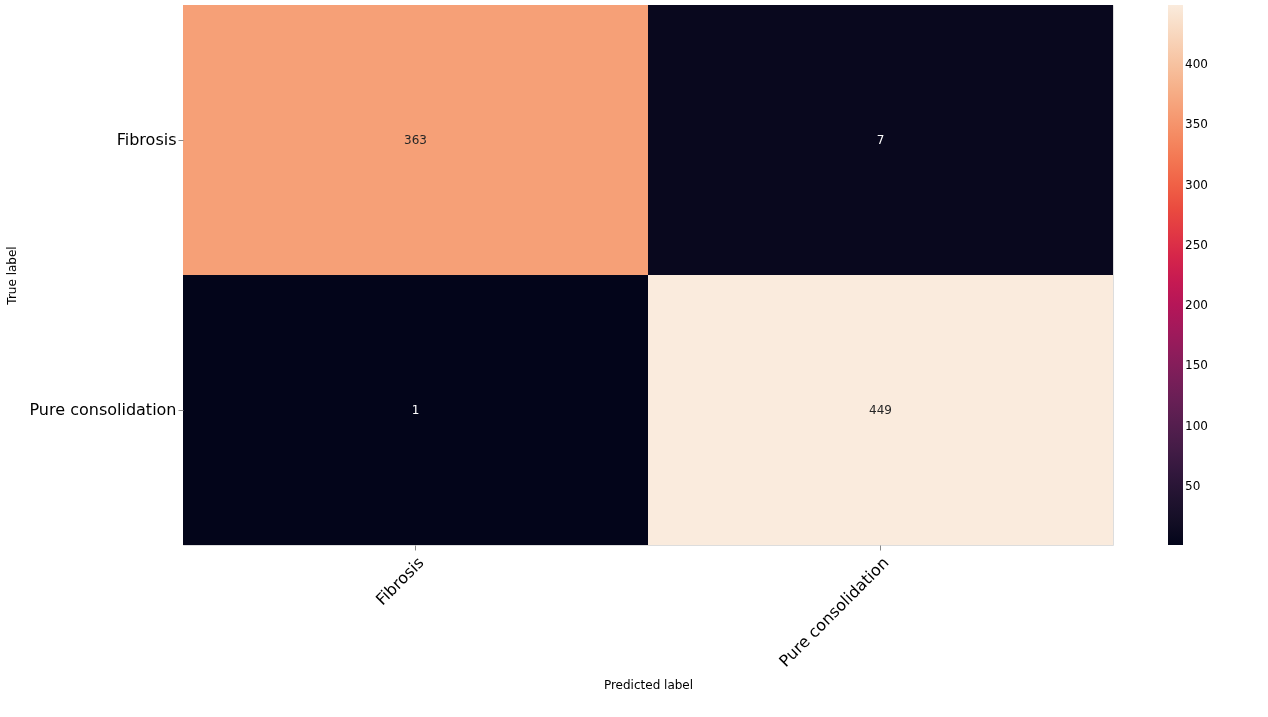  Describe the element at coordinates (415, 140) in the screenshot. I see `data-label: 363` at that location.